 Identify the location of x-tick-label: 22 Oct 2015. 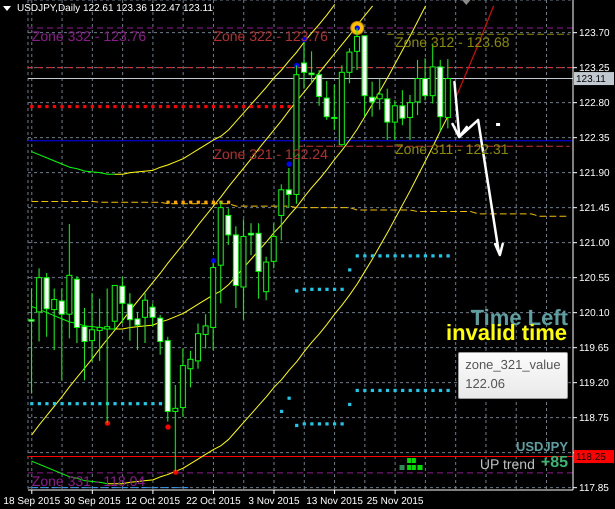
(214, 501).